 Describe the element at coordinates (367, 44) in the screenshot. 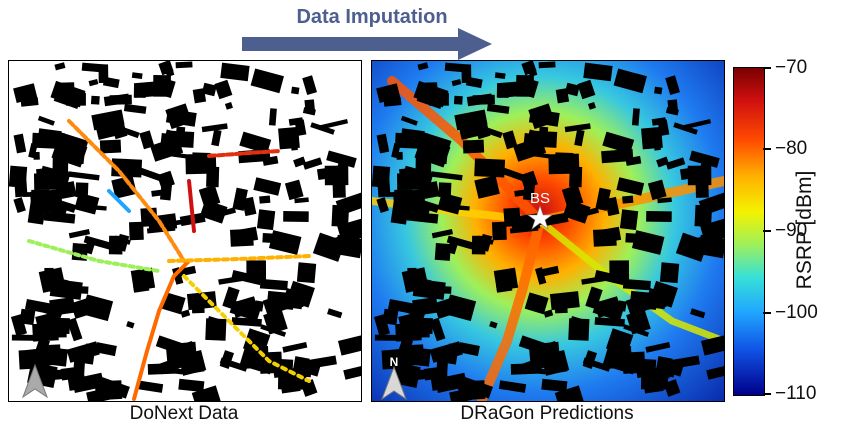

I see `right-arrow-icon` at that location.